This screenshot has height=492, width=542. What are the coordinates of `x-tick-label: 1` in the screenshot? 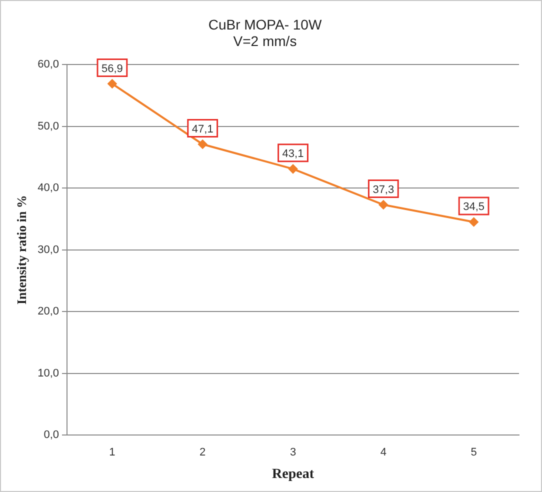 It's located at (112, 452).